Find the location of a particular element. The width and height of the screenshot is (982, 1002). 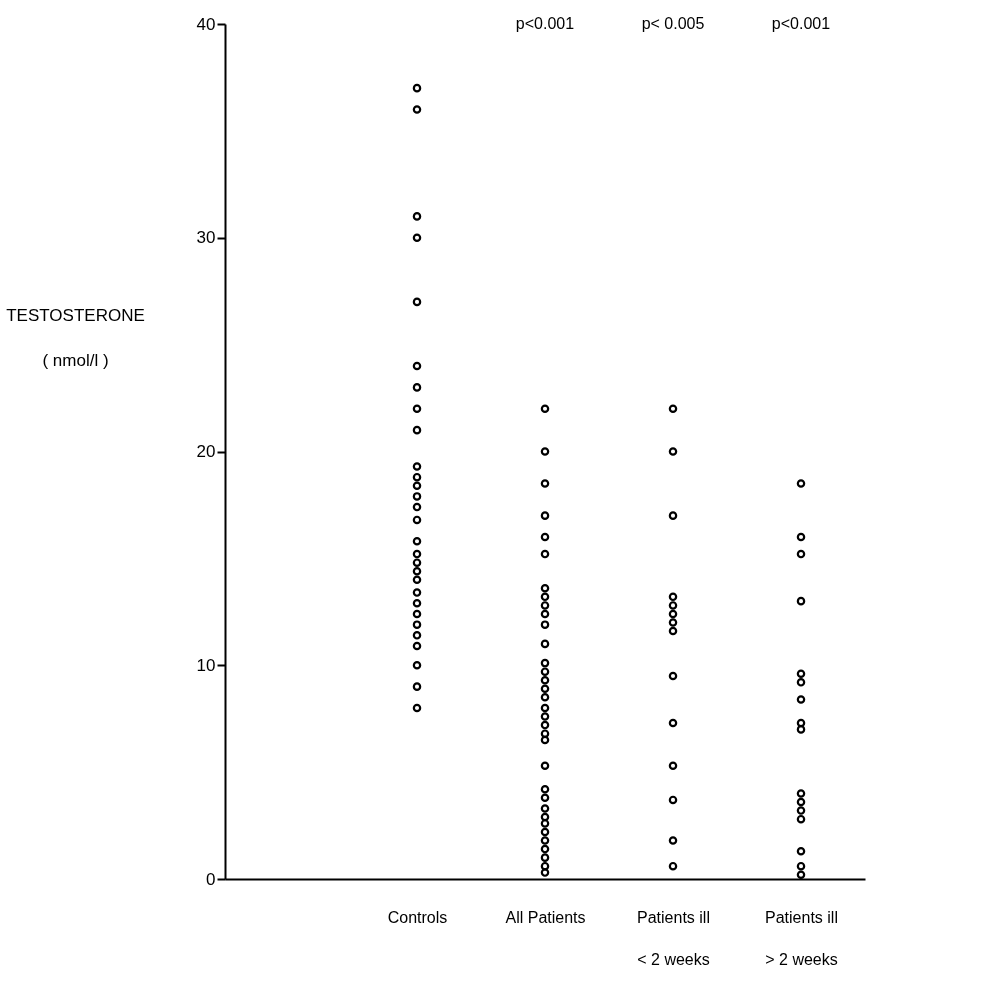

y-tick-label: 20 is located at coordinates (206, 451).